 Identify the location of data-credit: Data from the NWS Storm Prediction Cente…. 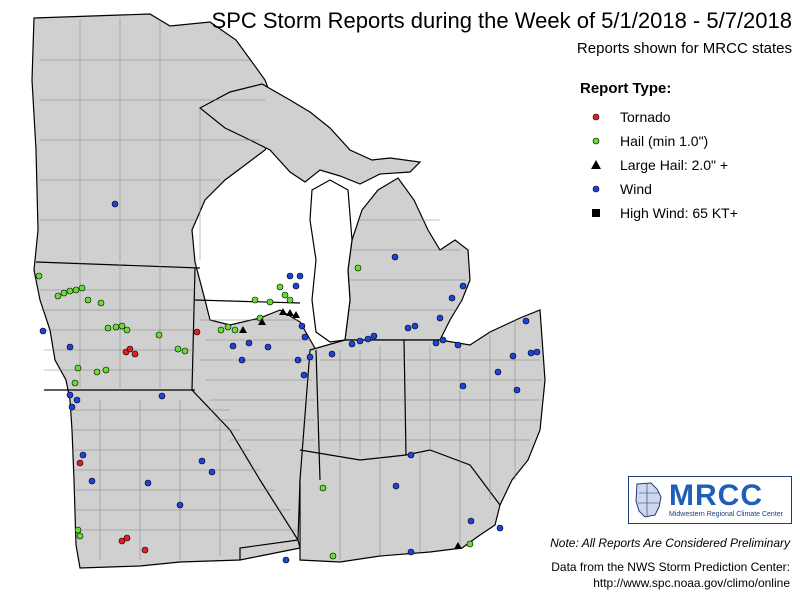
(670, 567).